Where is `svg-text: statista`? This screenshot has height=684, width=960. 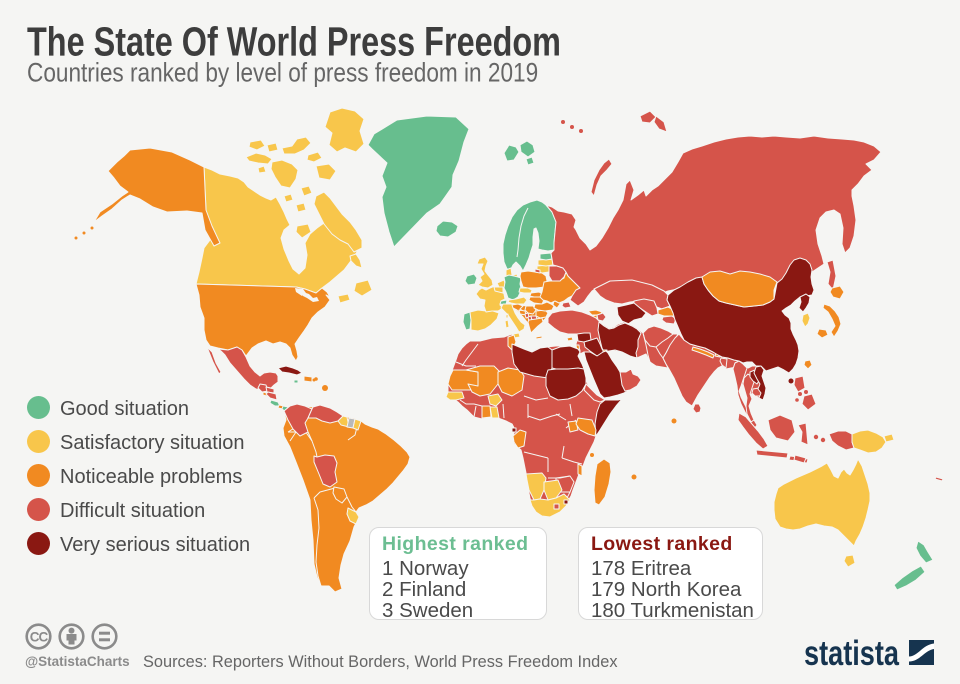
svg-text: statista is located at coordinates (852, 655).